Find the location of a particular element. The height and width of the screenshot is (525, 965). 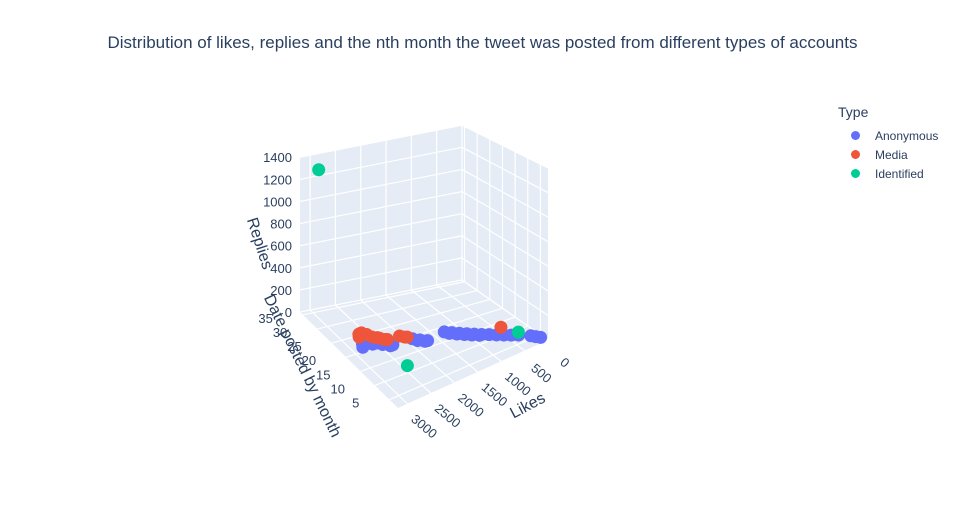

legend-item-media: Media is located at coordinates (888, 154).